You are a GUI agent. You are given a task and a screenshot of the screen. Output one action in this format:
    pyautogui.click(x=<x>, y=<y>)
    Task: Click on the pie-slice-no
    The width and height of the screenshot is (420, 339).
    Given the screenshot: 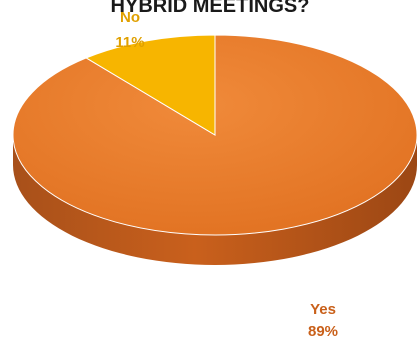 What is the action you would take?
    pyautogui.click(x=150, y=85)
    